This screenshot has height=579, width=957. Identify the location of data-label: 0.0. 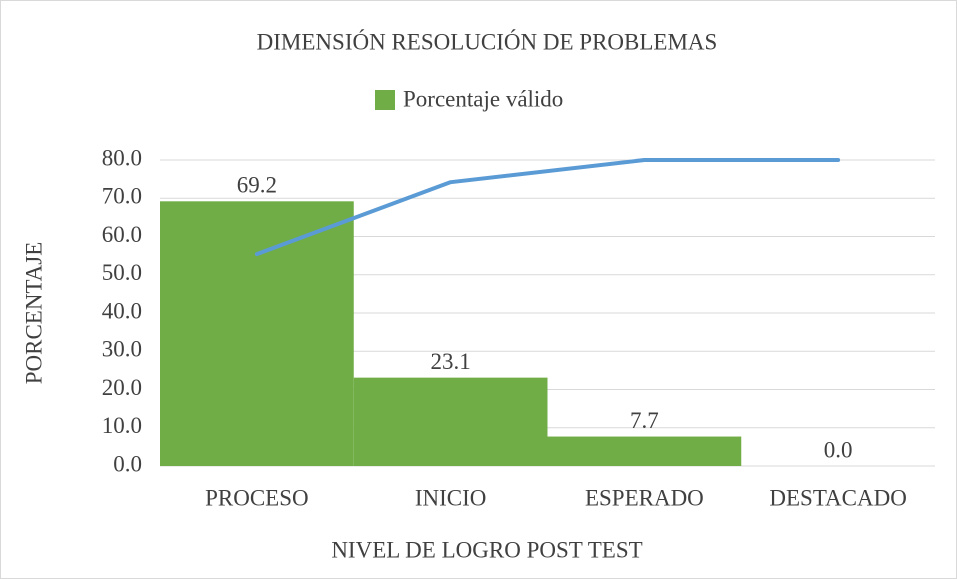
(838, 449).